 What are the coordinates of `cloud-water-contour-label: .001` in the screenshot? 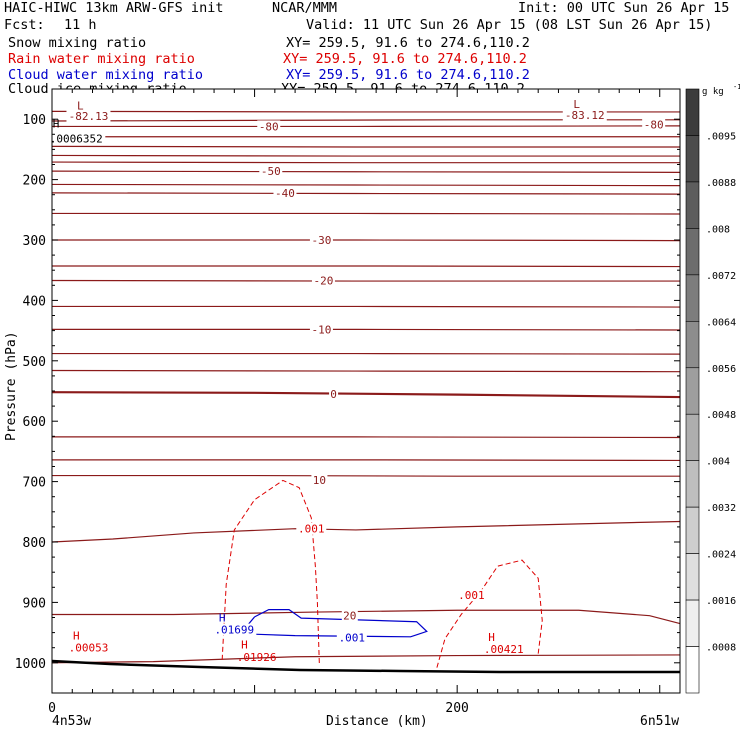 It's located at (352, 637).